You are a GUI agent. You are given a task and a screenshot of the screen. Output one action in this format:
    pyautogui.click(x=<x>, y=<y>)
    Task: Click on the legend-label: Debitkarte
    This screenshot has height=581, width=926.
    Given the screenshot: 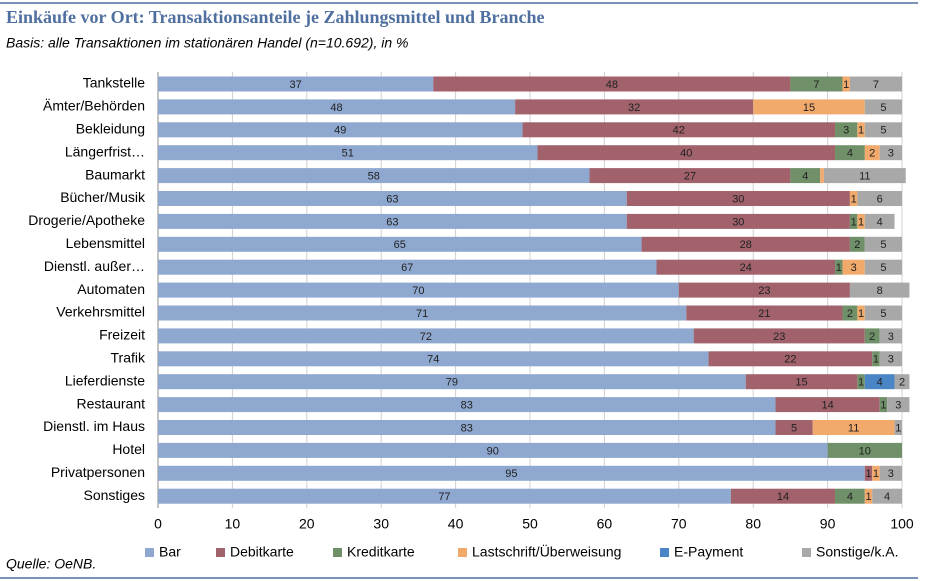 What is the action you would take?
    pyautogui.click(x=262, y=552)
    